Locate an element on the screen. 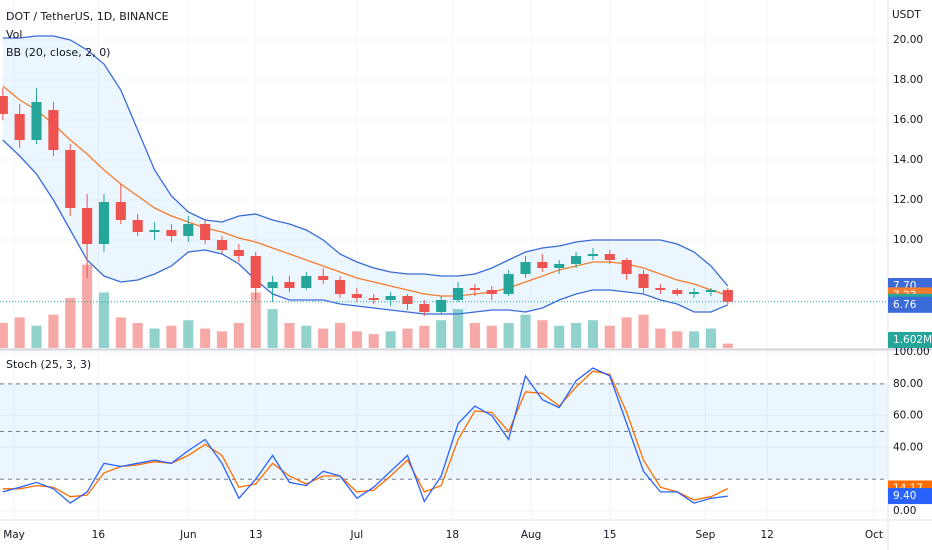 This screenshot has width=932, height=550. x-tick-label: 15 is located at coordinates (609, 535).